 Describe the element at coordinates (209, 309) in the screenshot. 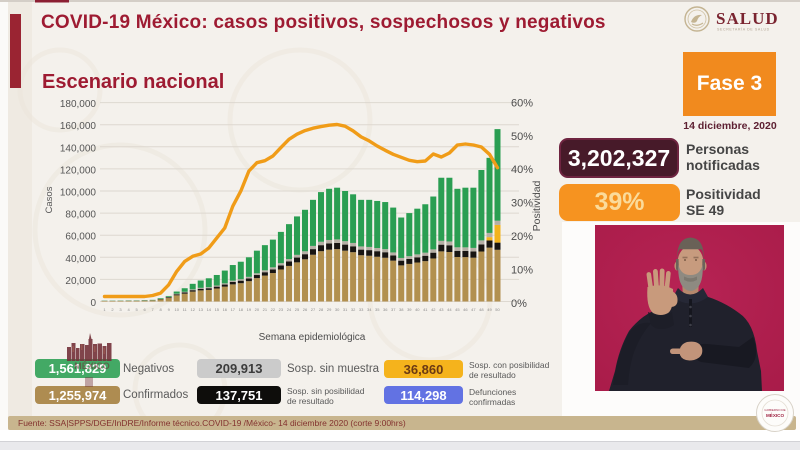

I see `svg-text: 14` at that location.